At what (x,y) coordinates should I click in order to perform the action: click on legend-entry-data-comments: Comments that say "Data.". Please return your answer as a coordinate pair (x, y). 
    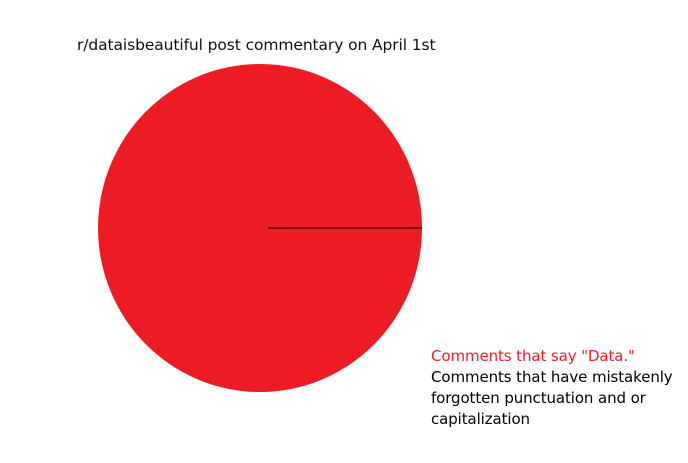
    Looking at the image, I should click on (533, 356).